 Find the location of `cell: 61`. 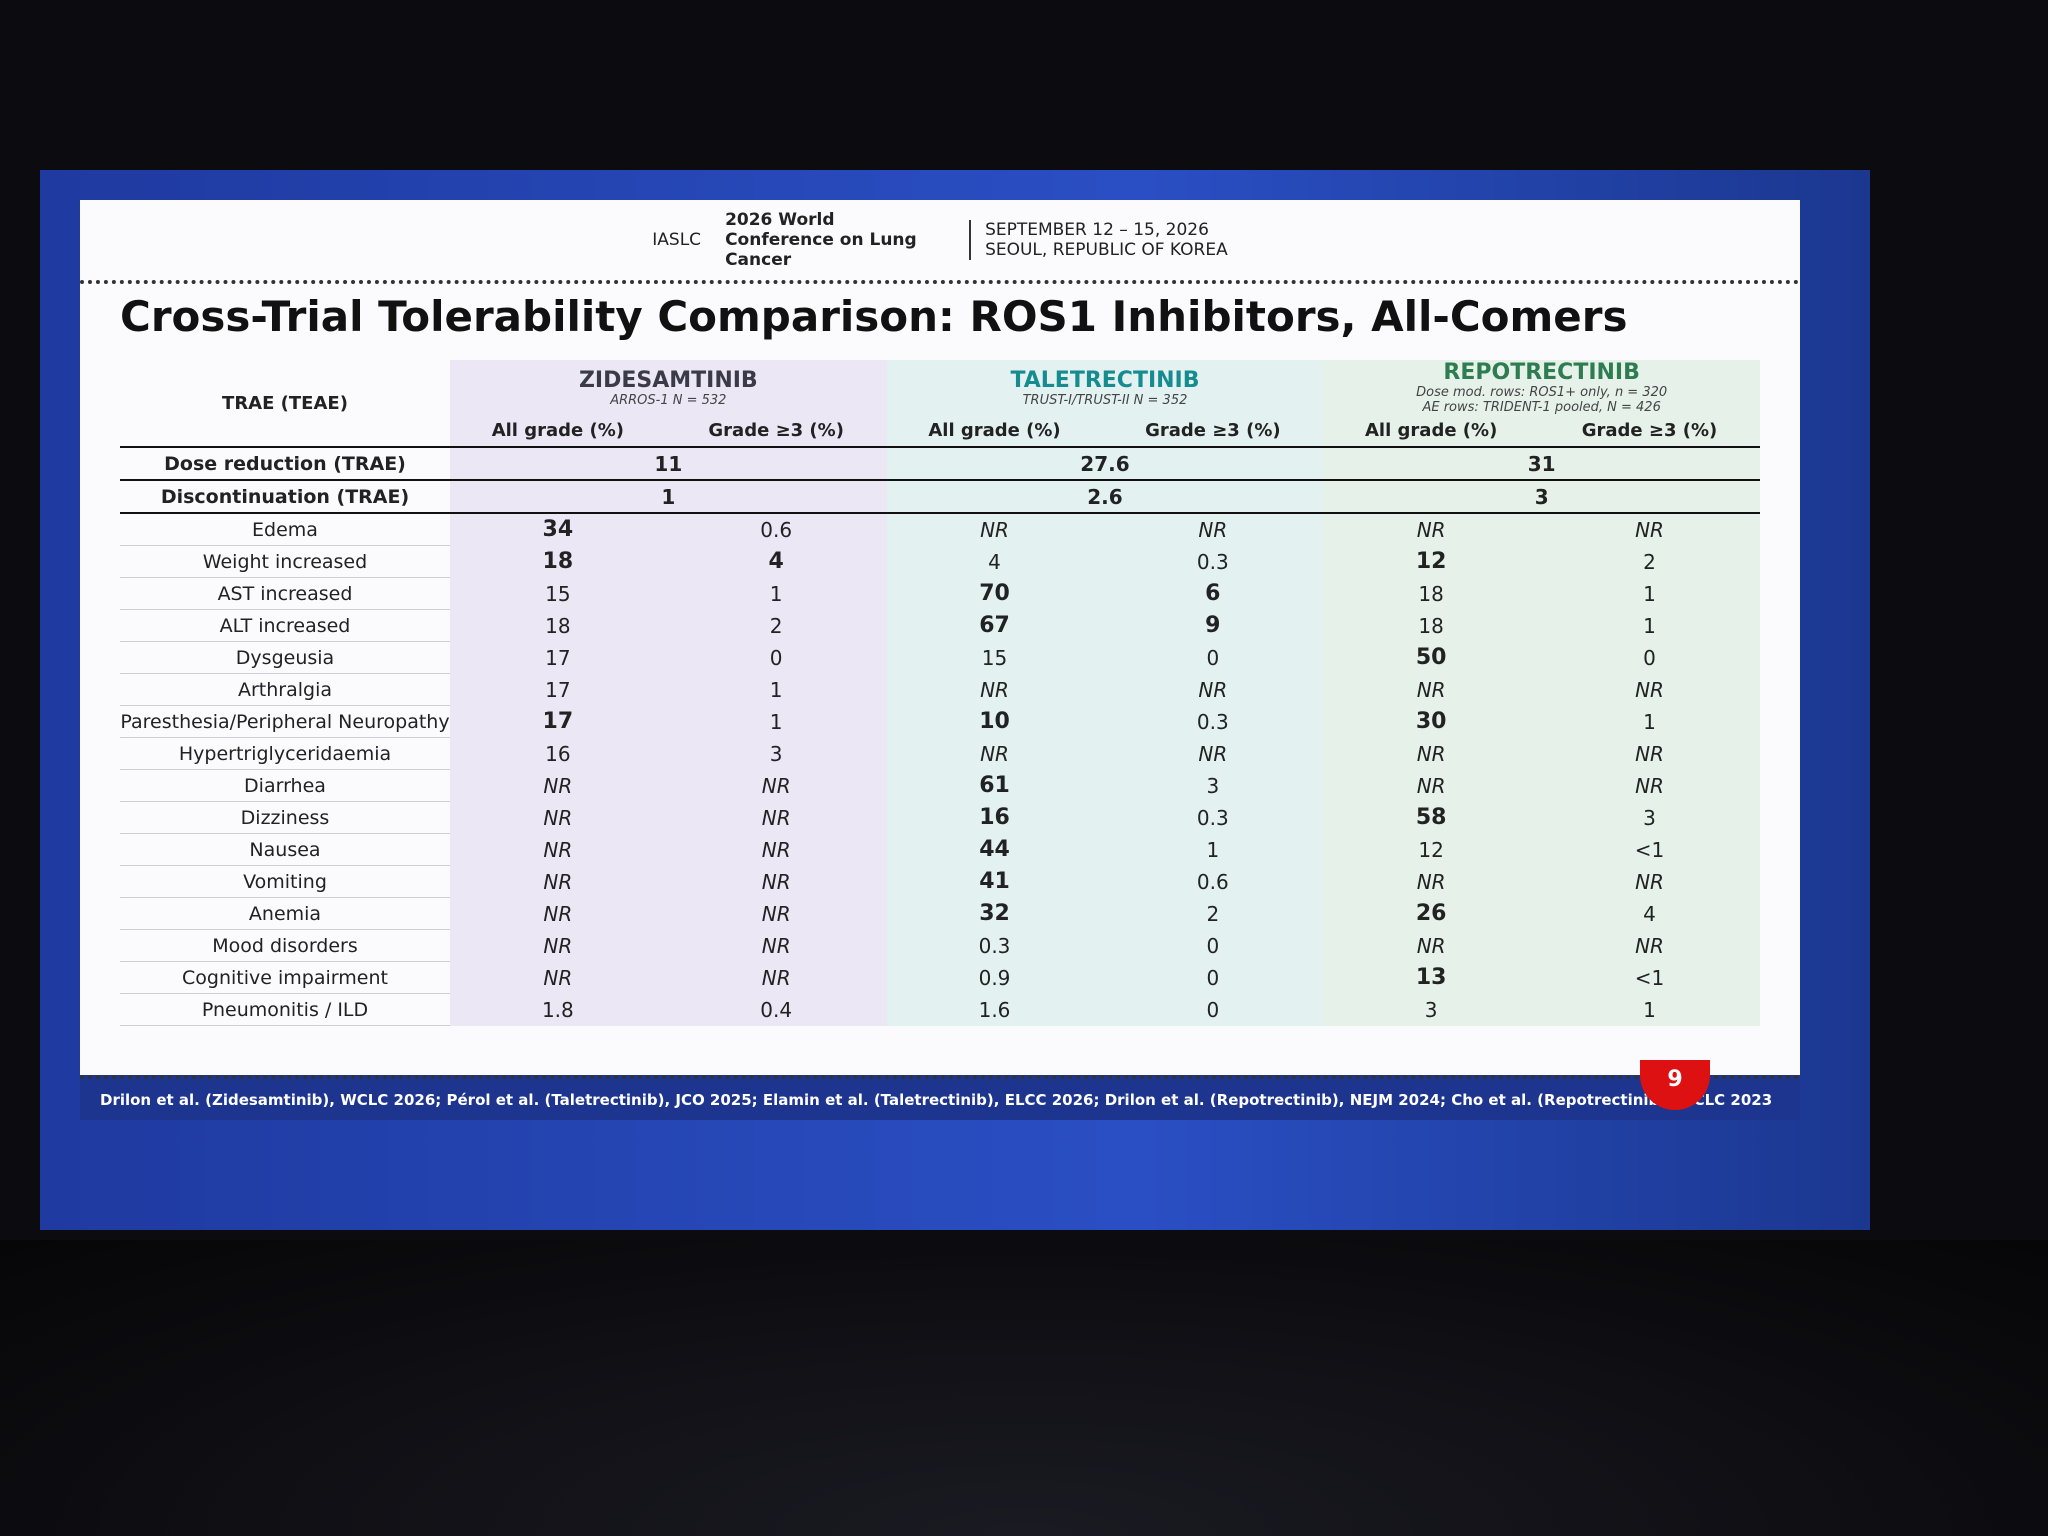

cell: 61 is located at coordinates (994, 785).